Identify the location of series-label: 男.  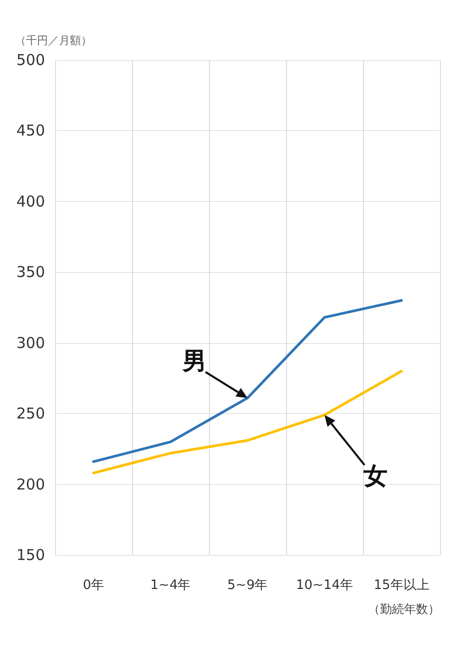
(194, 361).